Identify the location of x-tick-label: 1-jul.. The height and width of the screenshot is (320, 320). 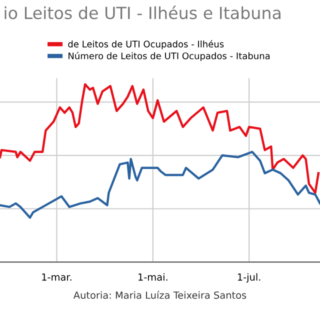
(249, 278).